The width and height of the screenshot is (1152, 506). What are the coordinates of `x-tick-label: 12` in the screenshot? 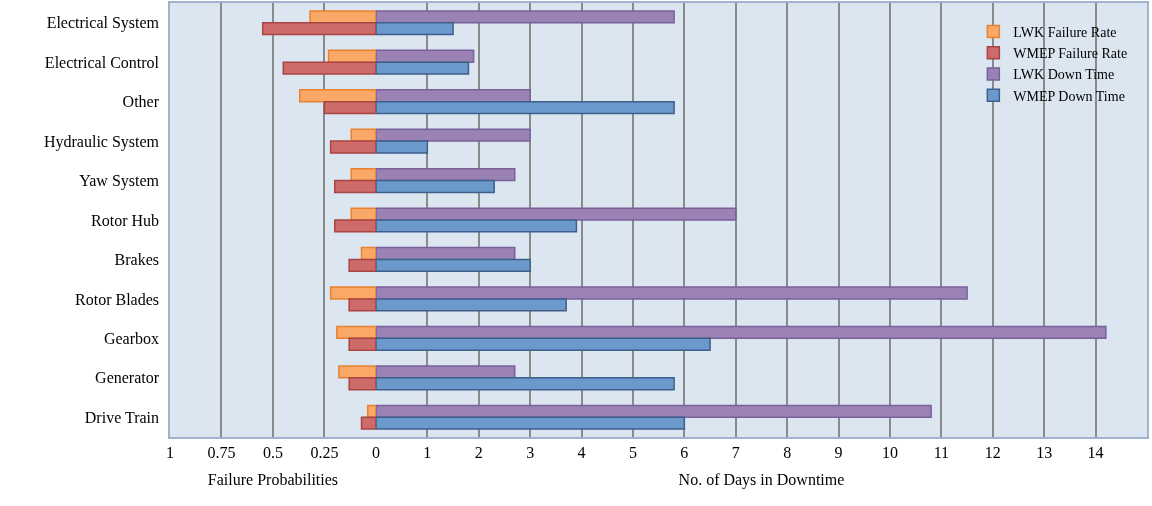 It's located at (992, 452).